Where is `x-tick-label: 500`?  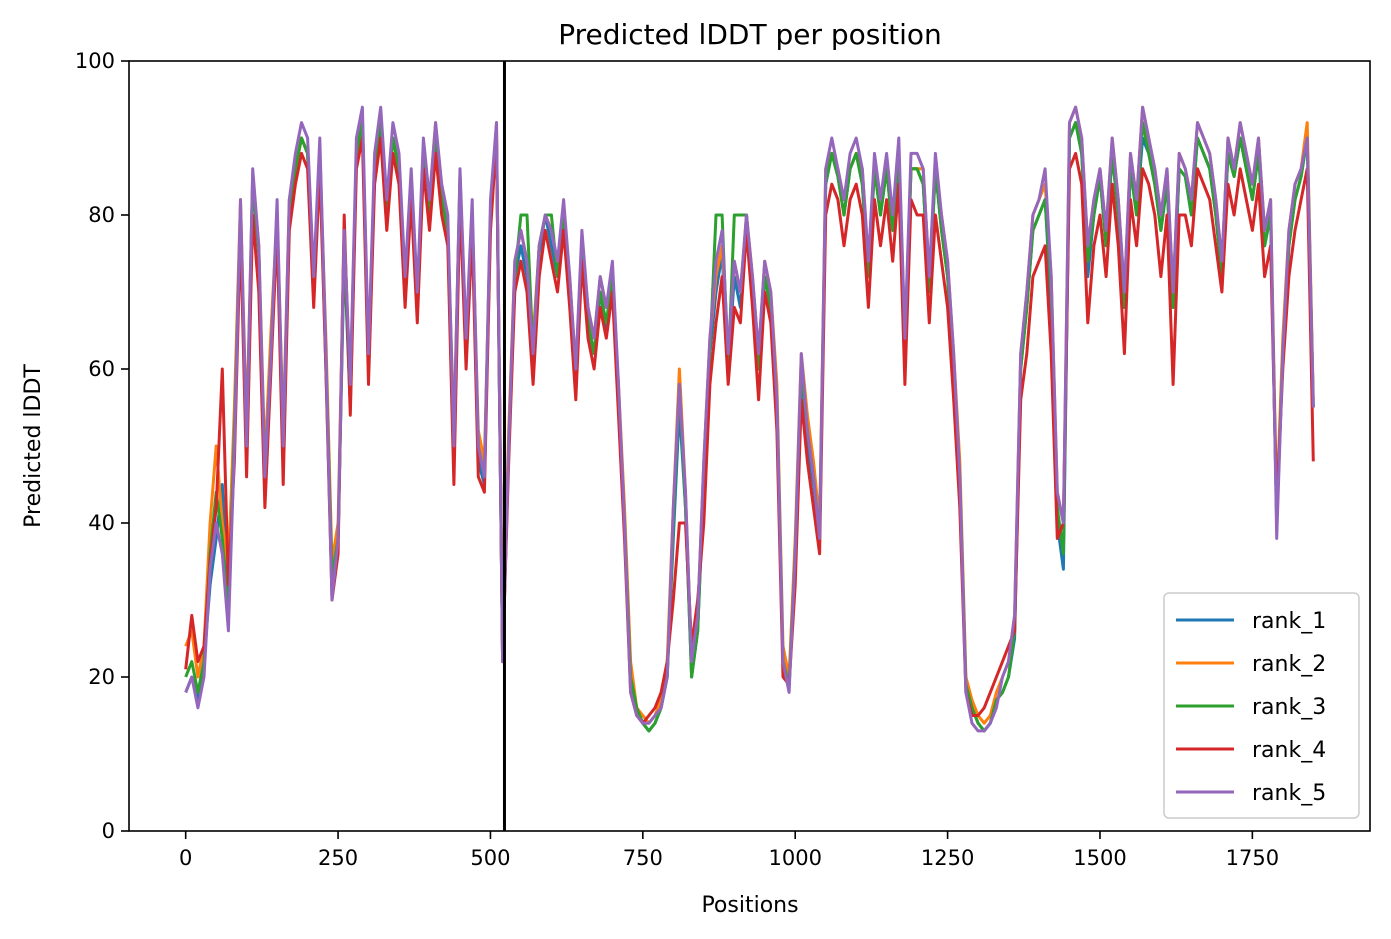
x-tick-label: 500 is located at coordinates (490, 858).